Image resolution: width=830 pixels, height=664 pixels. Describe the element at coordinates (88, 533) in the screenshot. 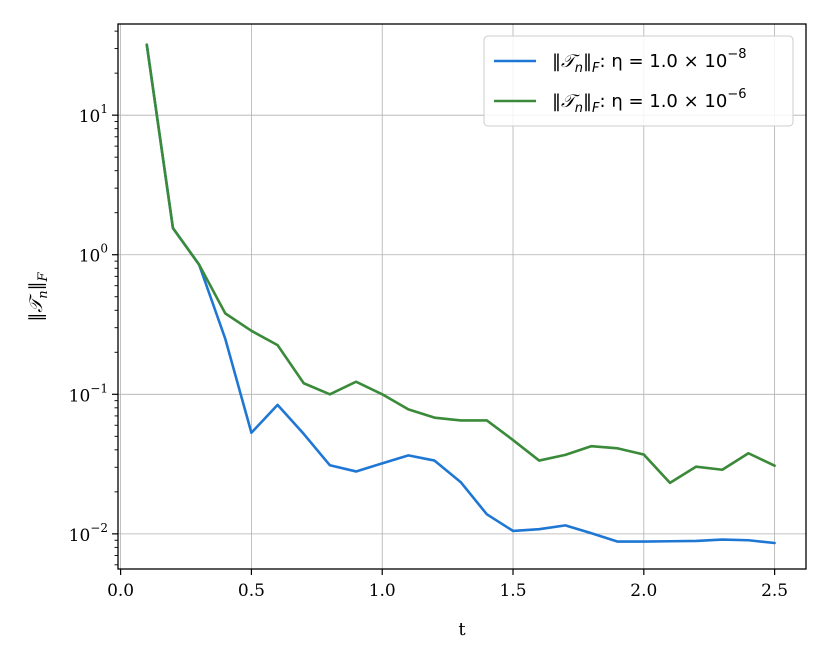

I see `y-tick-label: 10⁻²` at that location.